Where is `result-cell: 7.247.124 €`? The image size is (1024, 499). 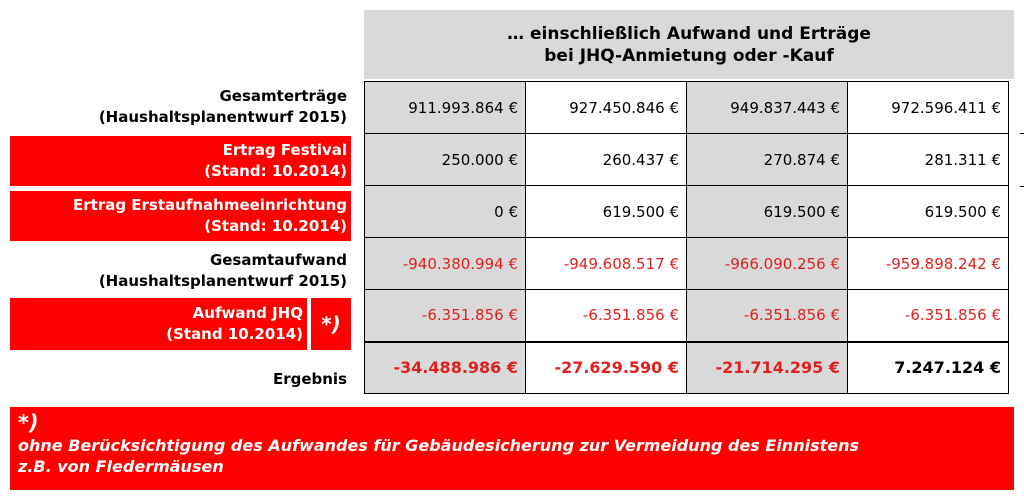 result-cell: 7.247.124 € is located at coordinates (928, 367).